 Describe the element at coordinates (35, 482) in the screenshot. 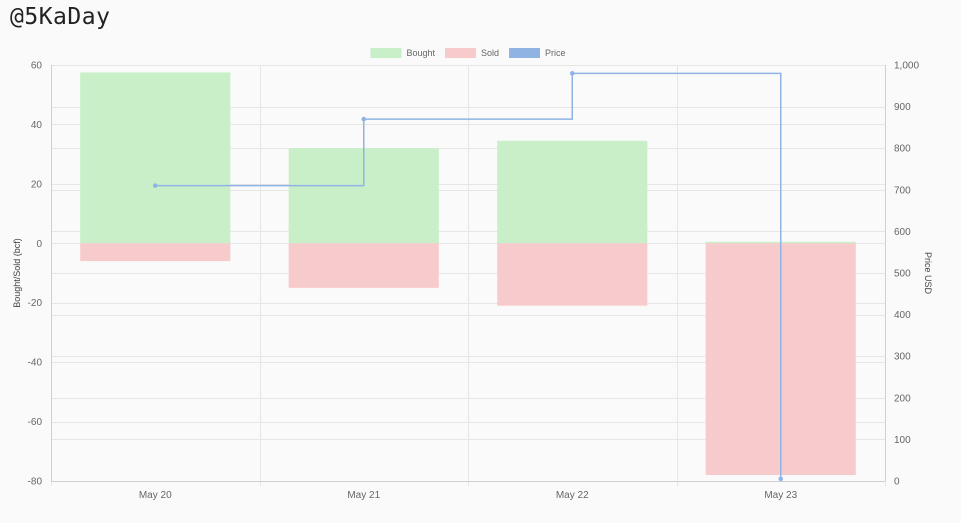

I see `y-tick-label: -80` at that location.